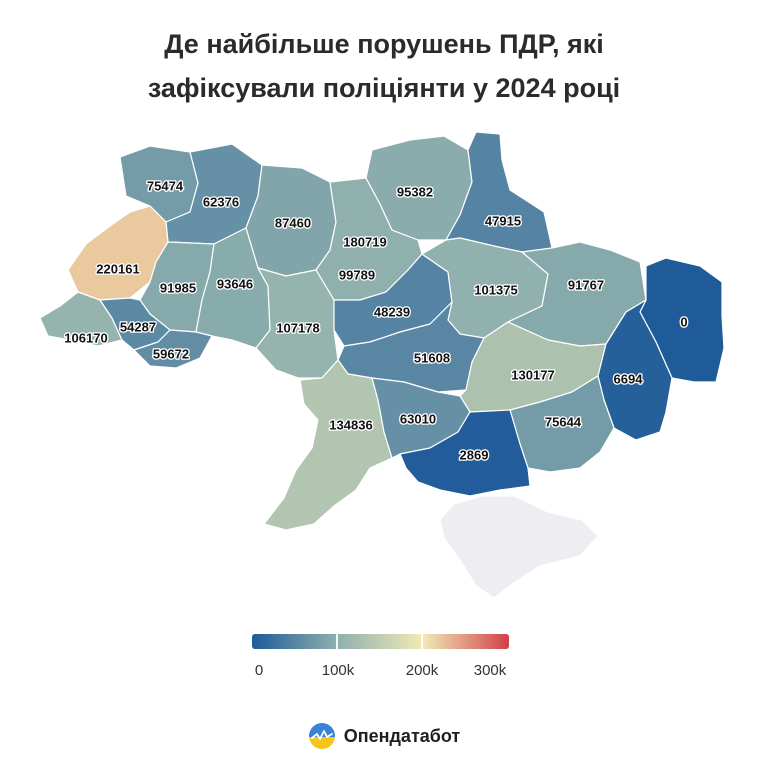  What do you see at coordinates (171, 353) in the screenshot?
I see `region-value-label-chernivtsi: 59672` at bounding box center [171, 353].